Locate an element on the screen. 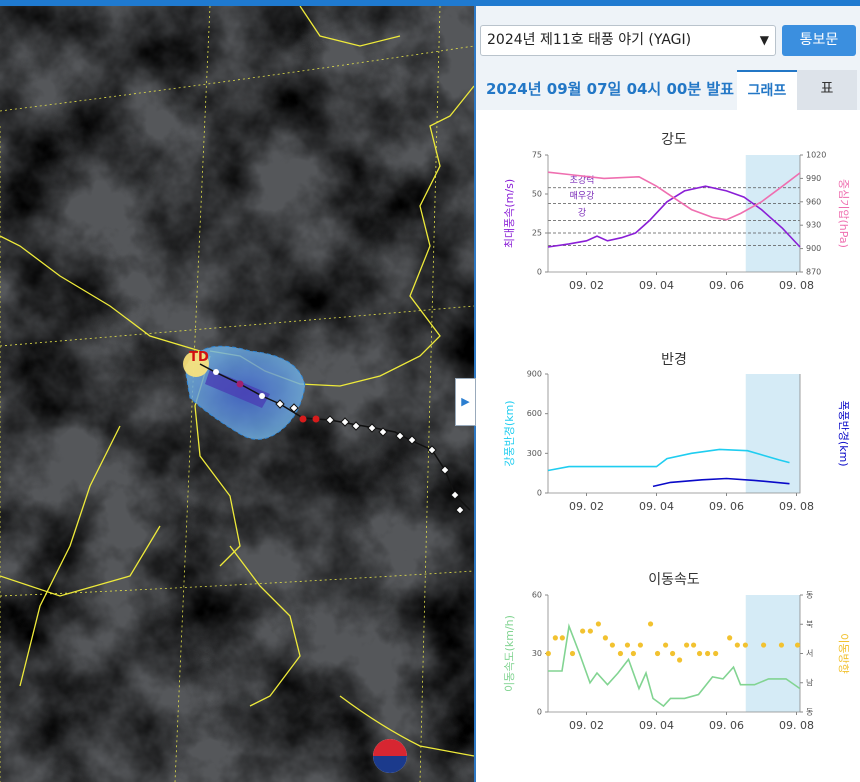  y-axis-label: 이동속도(km/h) is located at coordinates (509, 653).